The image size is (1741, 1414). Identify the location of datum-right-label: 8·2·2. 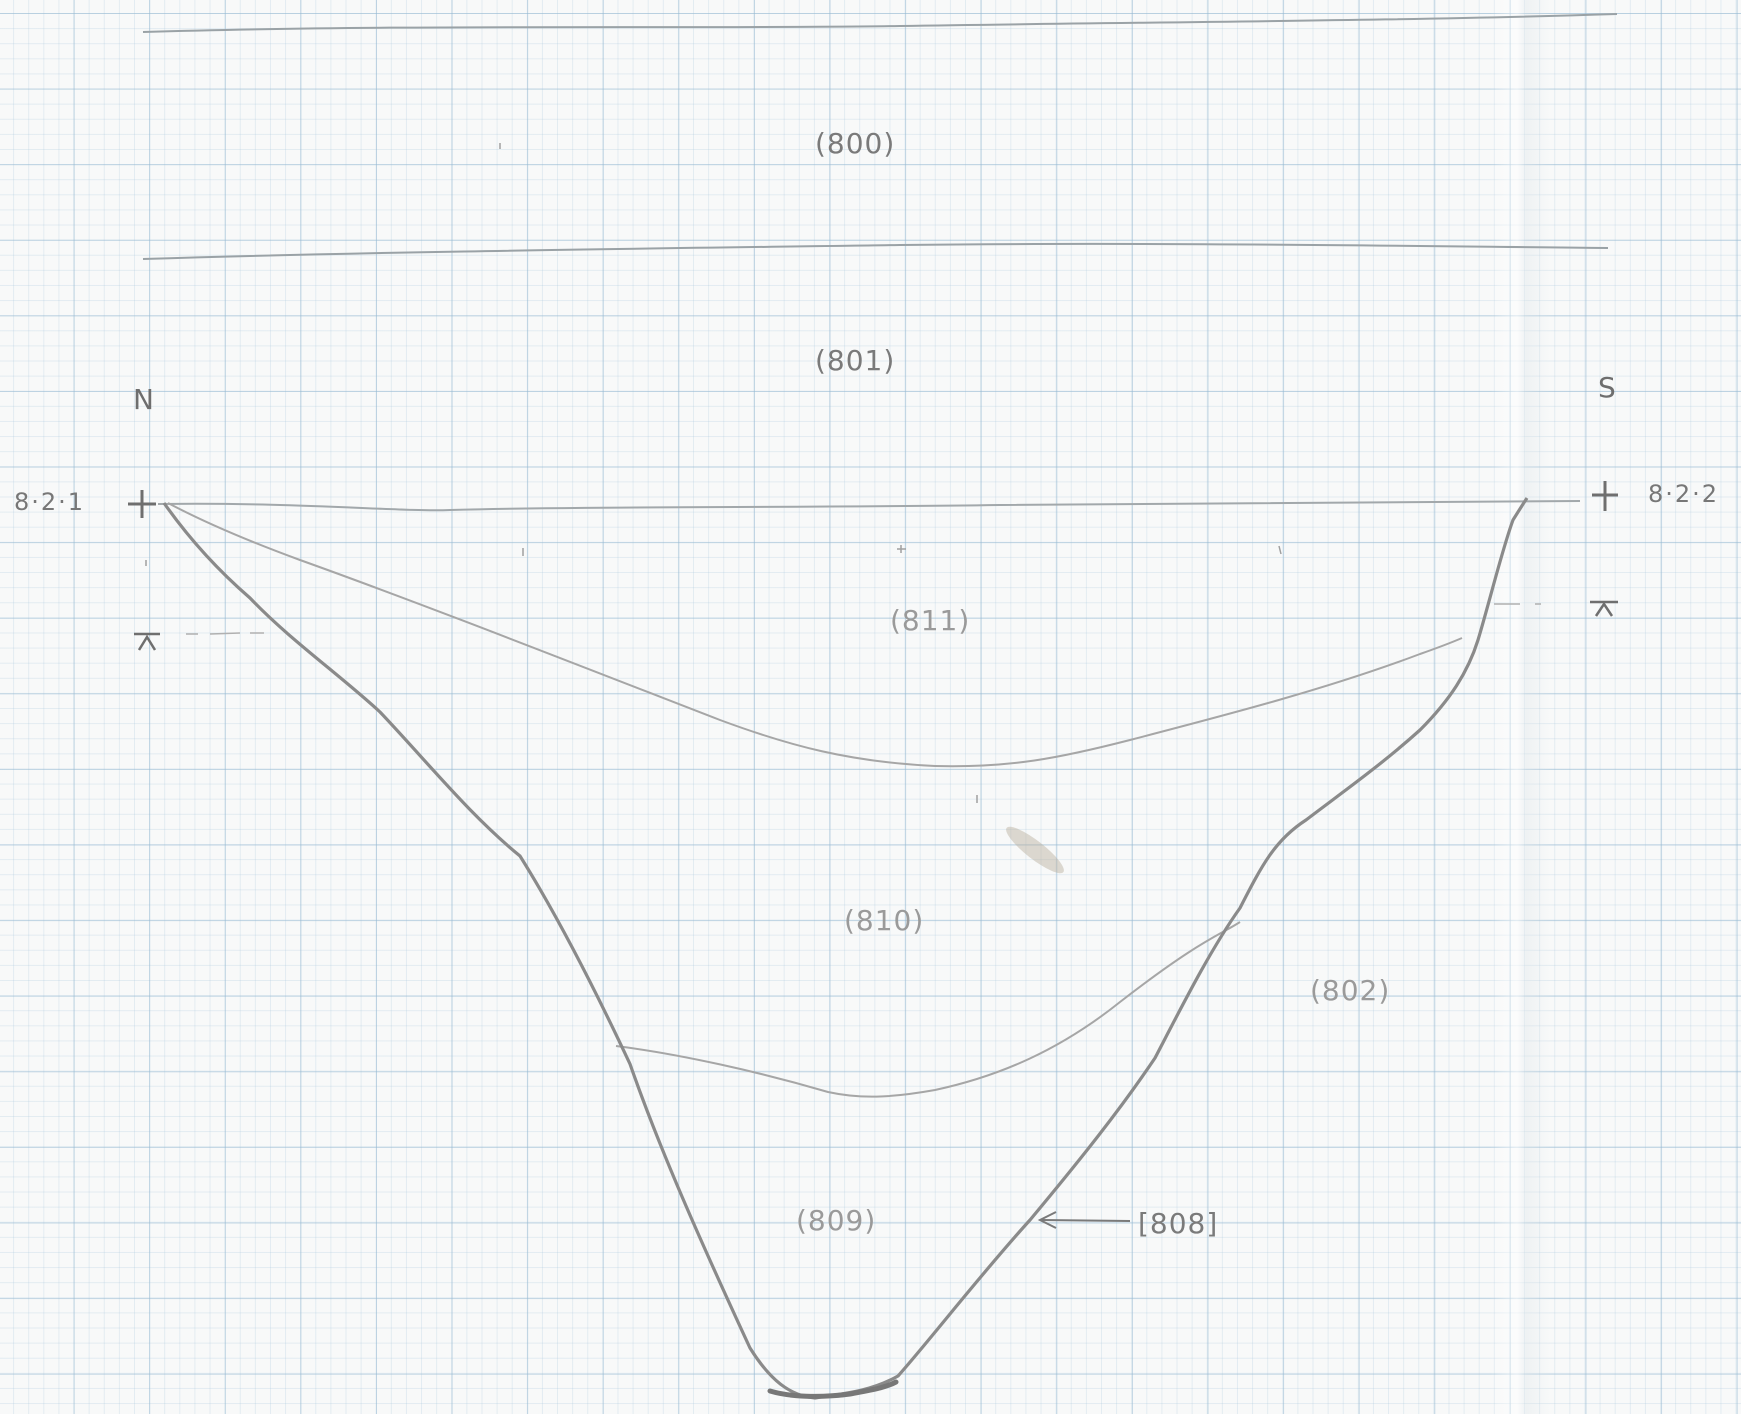
(1683, 494).